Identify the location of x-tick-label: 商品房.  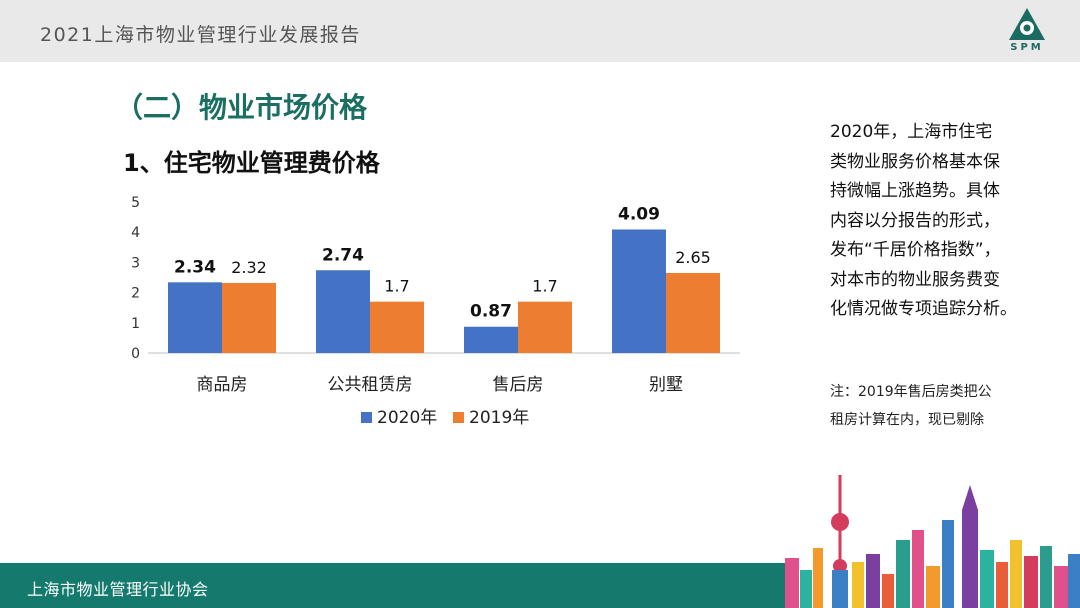
(222, 385).